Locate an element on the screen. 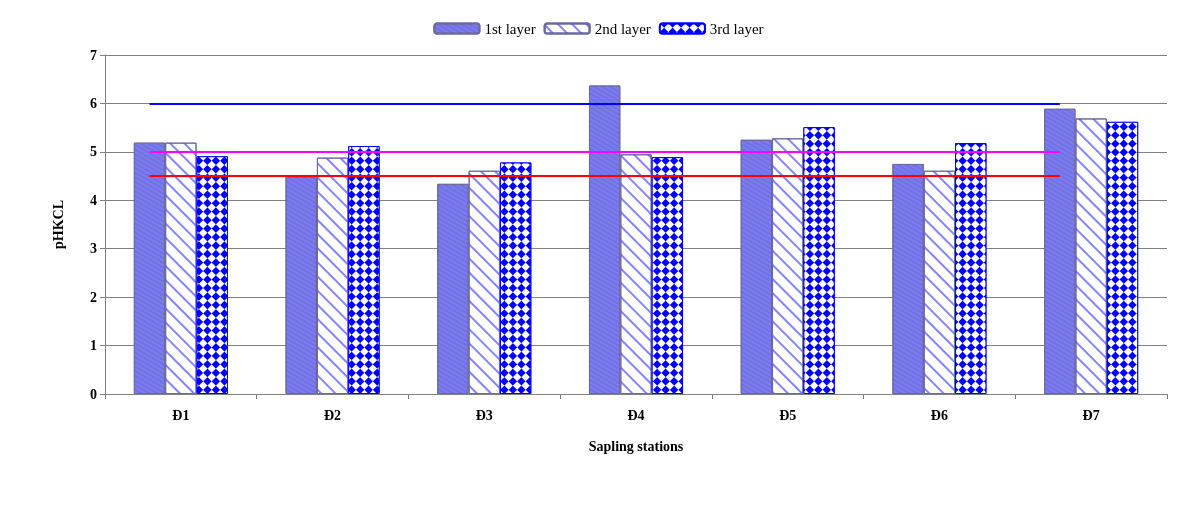 This screenshot has height=508, width=1197. y-tick-label: 1 is located at coordinates (93, 346).